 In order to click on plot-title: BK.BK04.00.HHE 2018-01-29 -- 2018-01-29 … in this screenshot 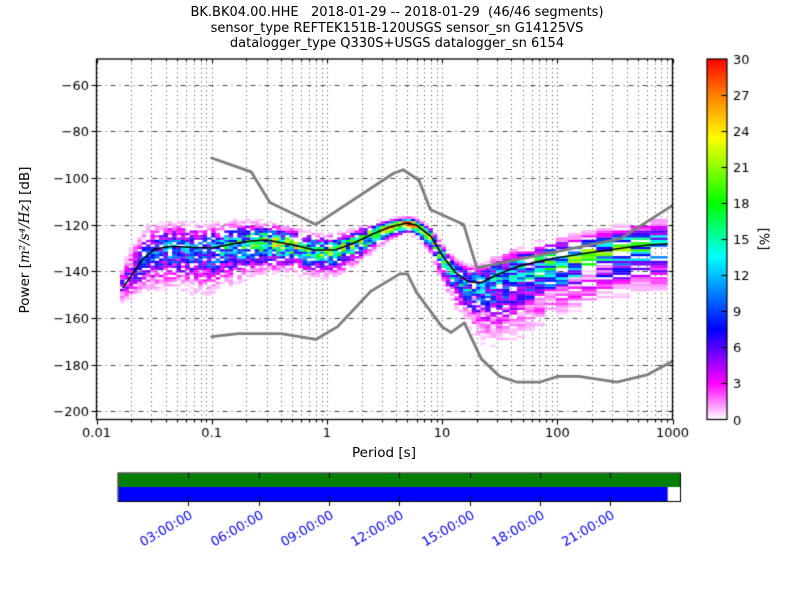, I will do `click(397, 28)`.